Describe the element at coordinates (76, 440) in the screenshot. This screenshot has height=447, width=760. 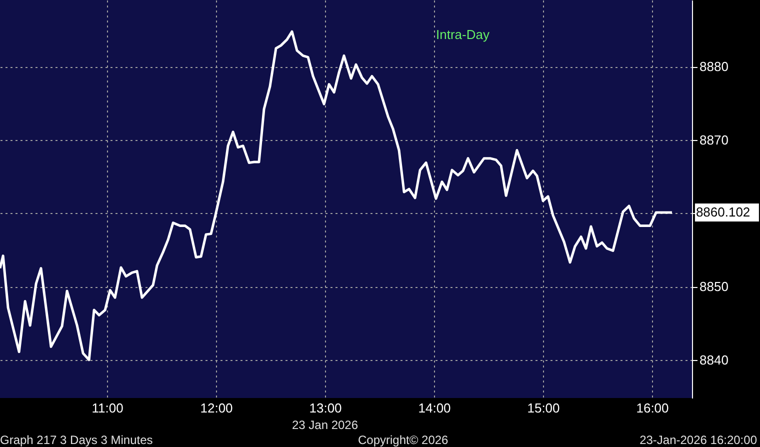
I see `caption: Graph 217 3 Days 3 Minutes` at that location.